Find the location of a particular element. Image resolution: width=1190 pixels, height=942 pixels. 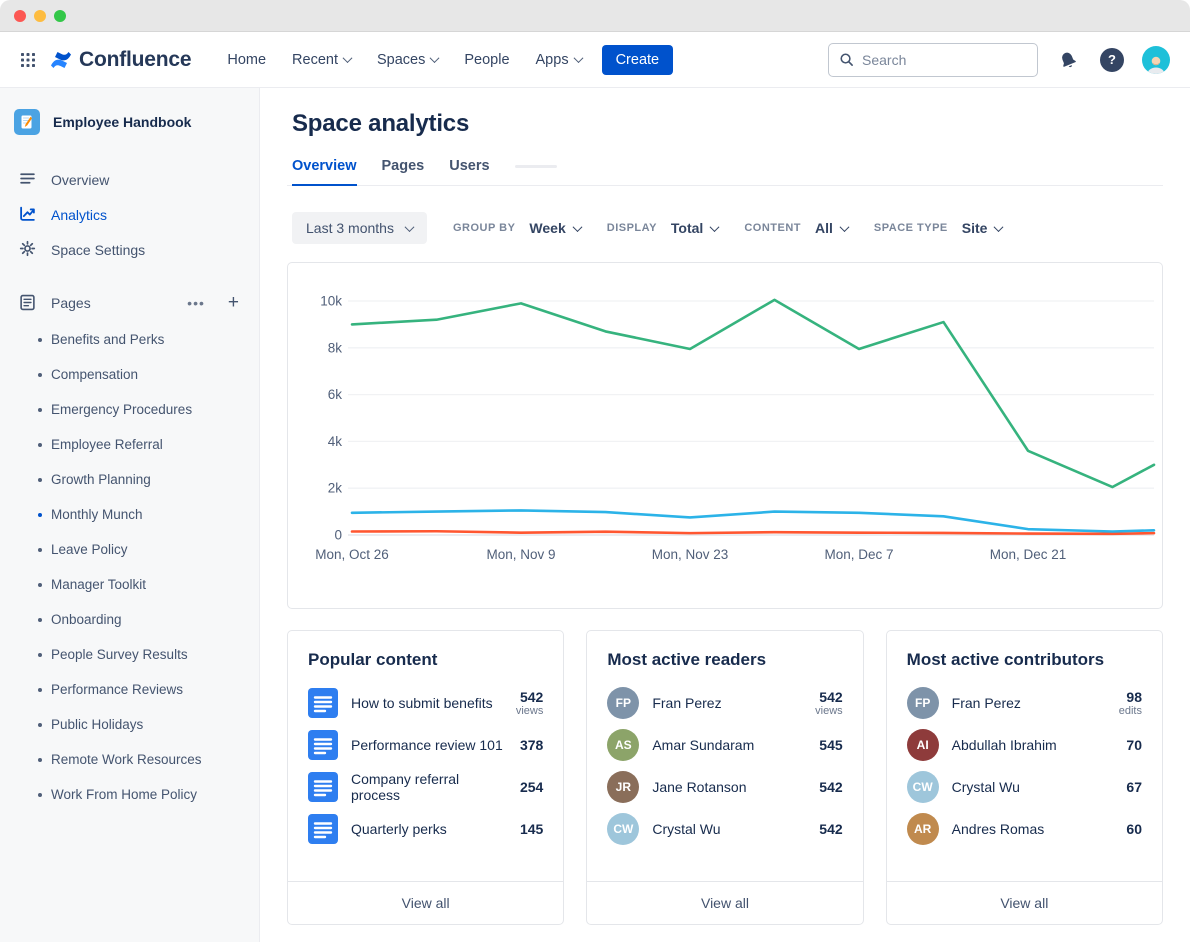

display-dropdown: Total is located at coordinates (695, 228).